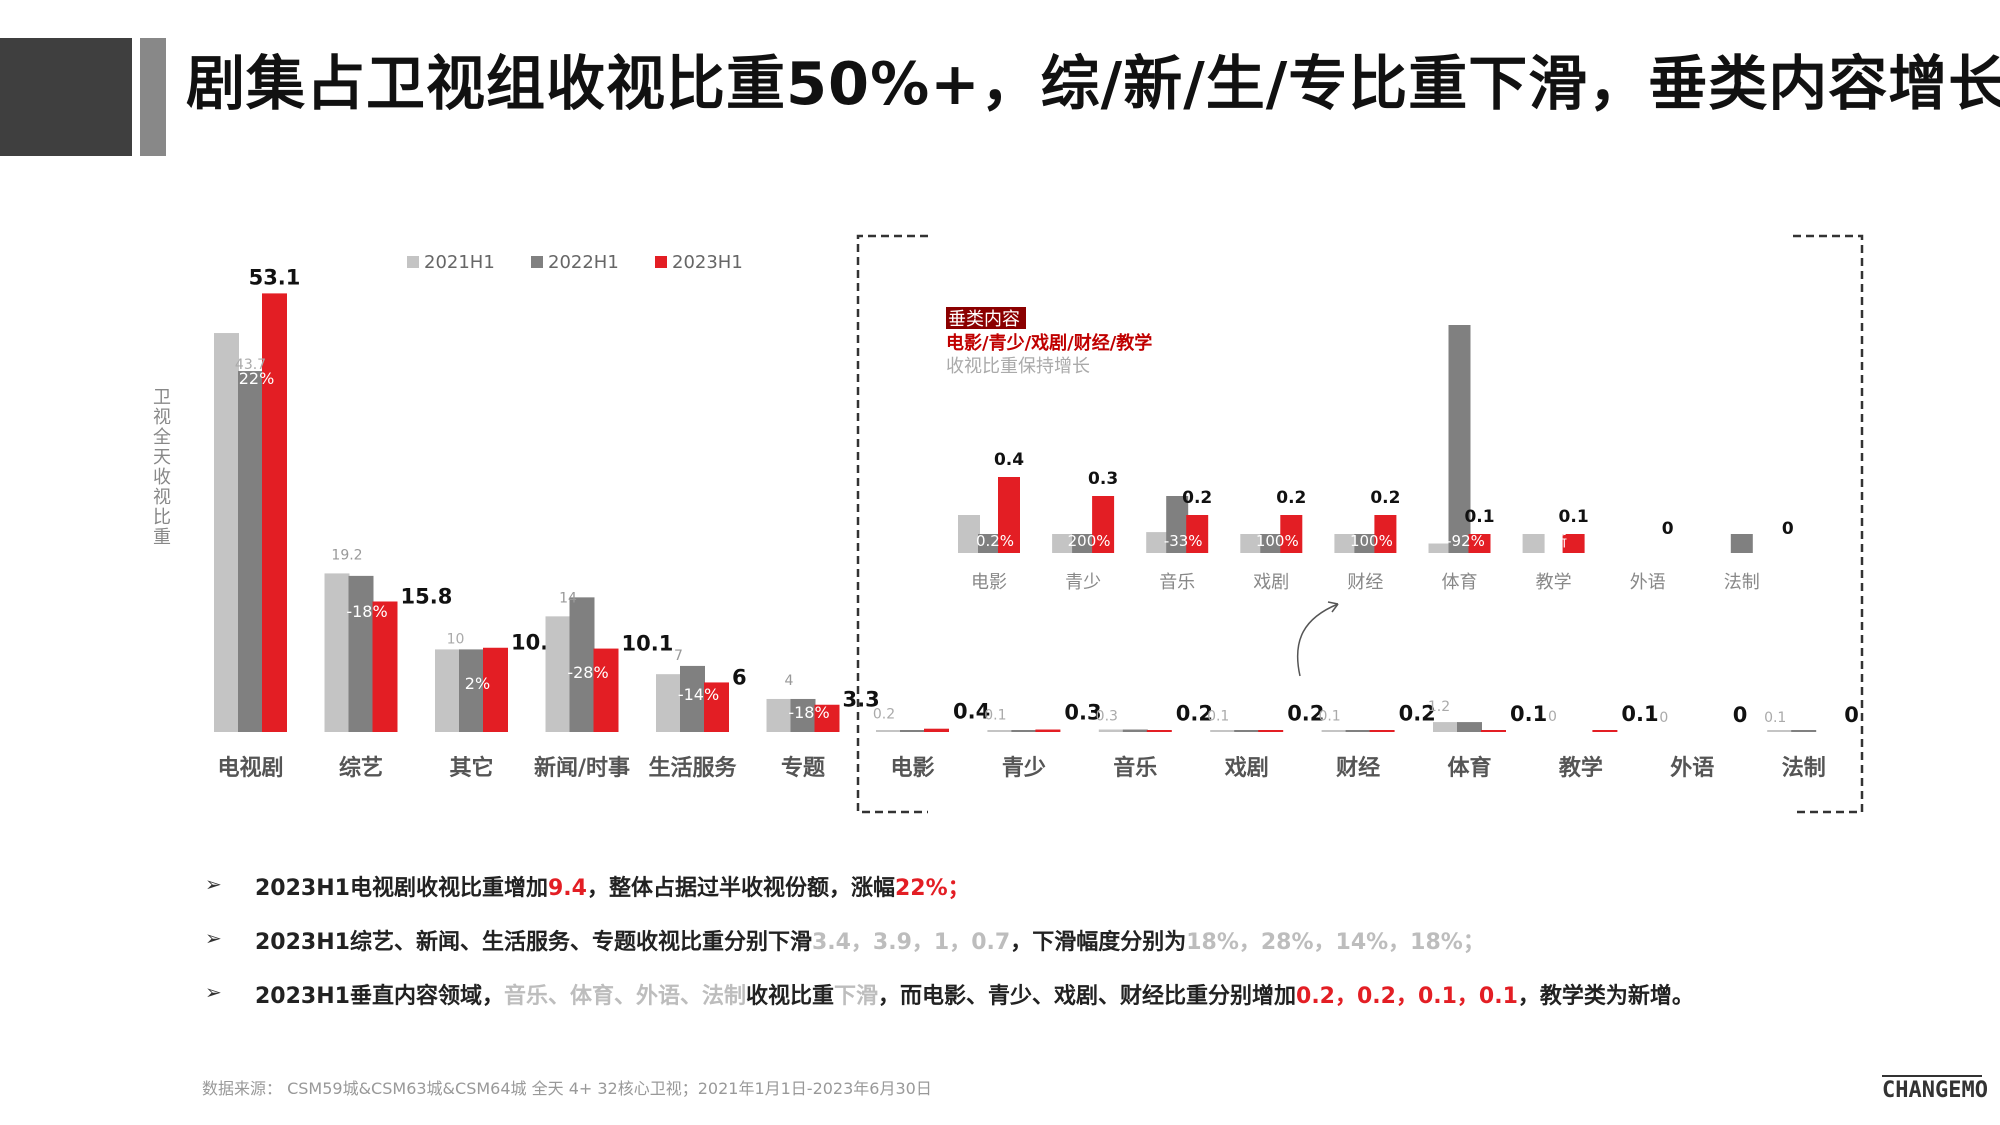 The width and height of the screenshot is (2000, 1125). What do you see at coordinates (153, 97) in the screenshot?
I see `header-gray-bar` at bounding box center [153, 97].